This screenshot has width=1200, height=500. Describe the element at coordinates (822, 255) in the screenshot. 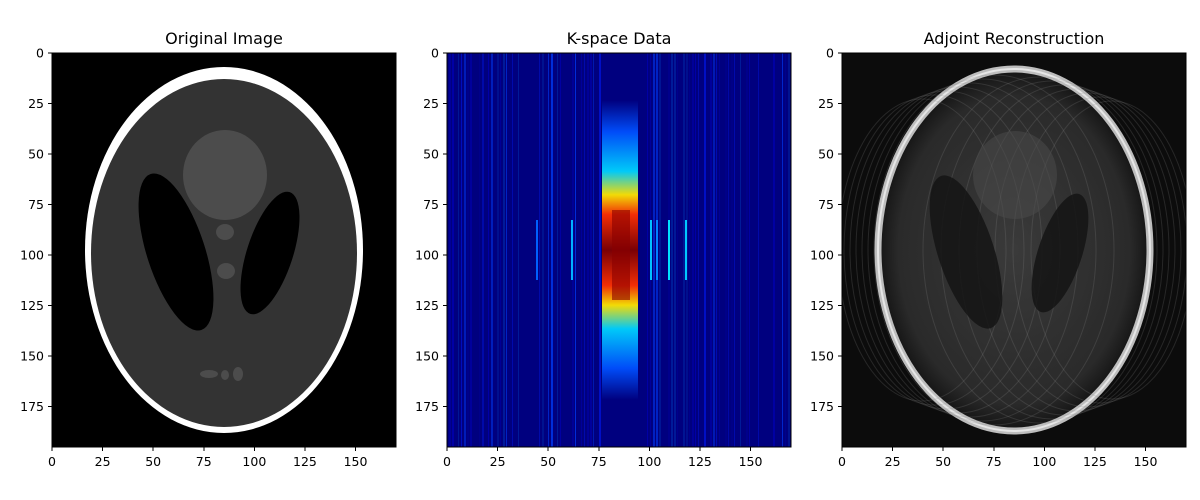

I see `y-tick-label: 100` at that location.